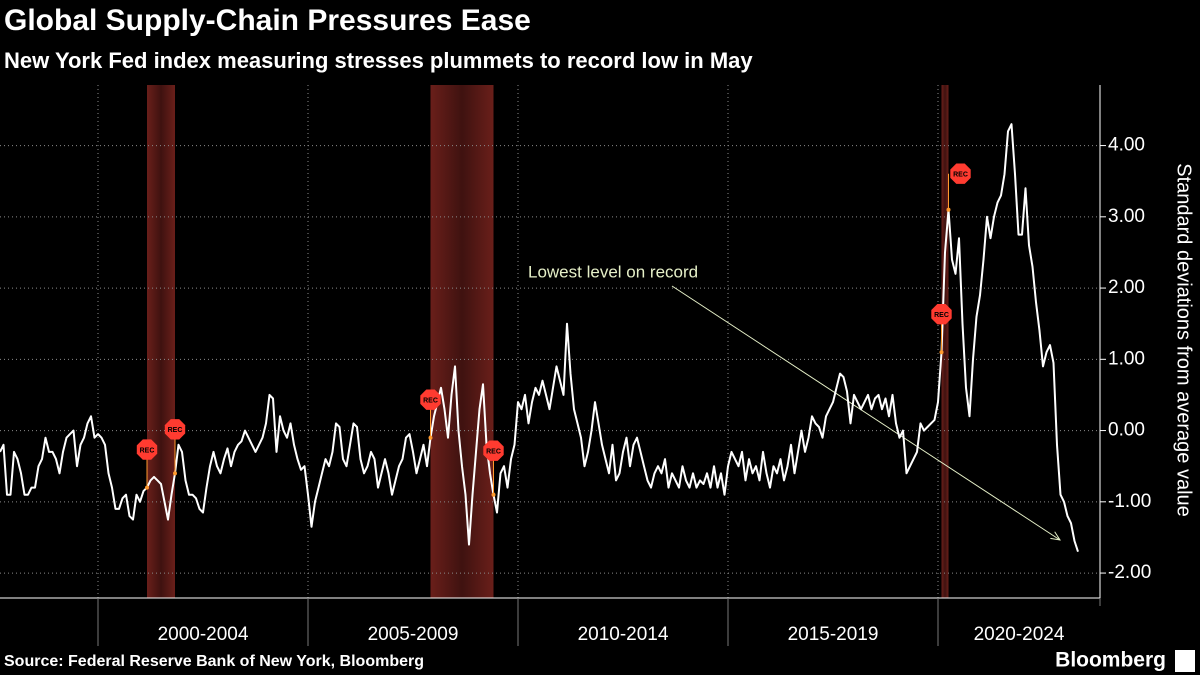  What do you see at coordinates (1126, 358) in the screenshot?
I see `y-tick-label: 1.00` at bounding box center [1126, 358].